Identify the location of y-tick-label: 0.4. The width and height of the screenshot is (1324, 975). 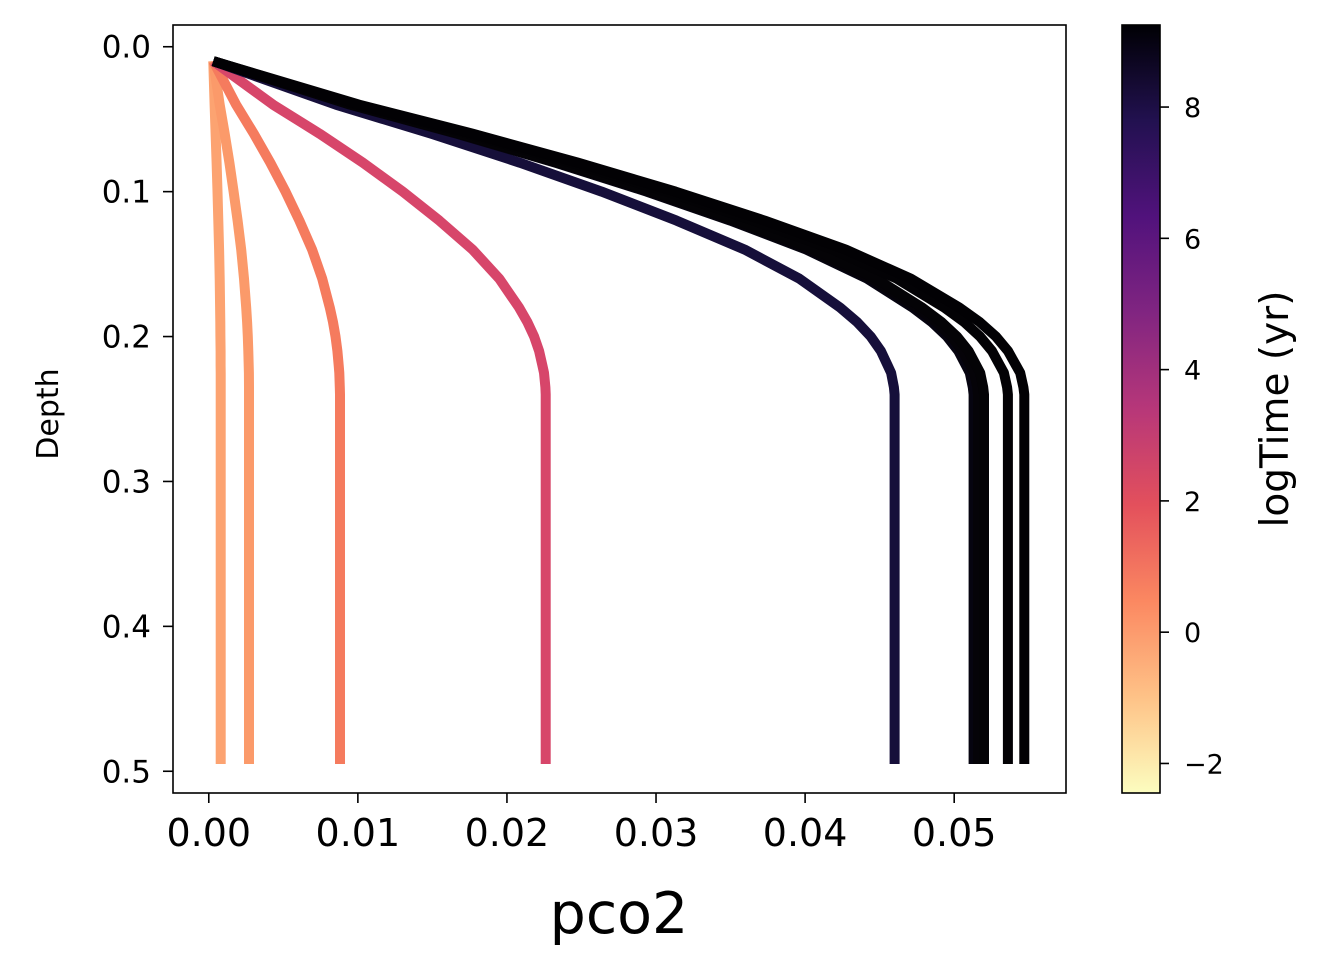
(126, 627).